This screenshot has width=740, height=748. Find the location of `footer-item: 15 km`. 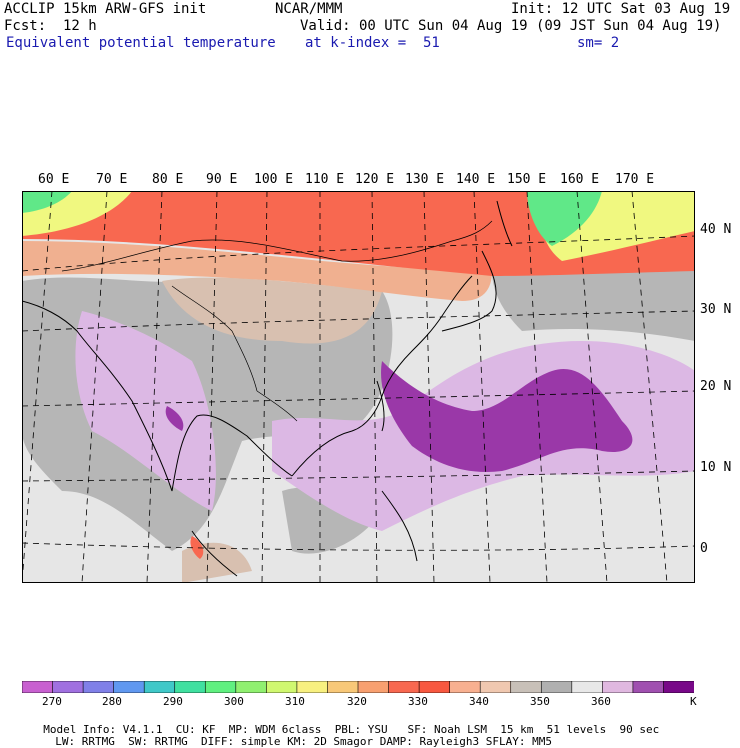

footer-item: 15 km is located at coordinates (517, 729).